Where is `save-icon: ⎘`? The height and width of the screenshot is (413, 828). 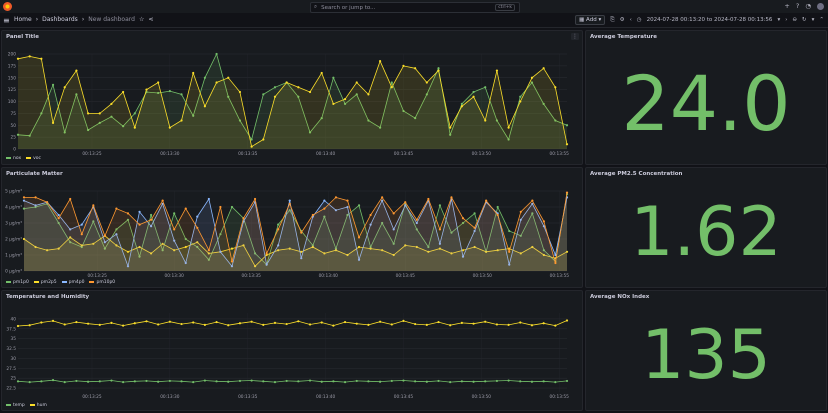 save-icon: ⎘ is located at coordinates (612, 19).